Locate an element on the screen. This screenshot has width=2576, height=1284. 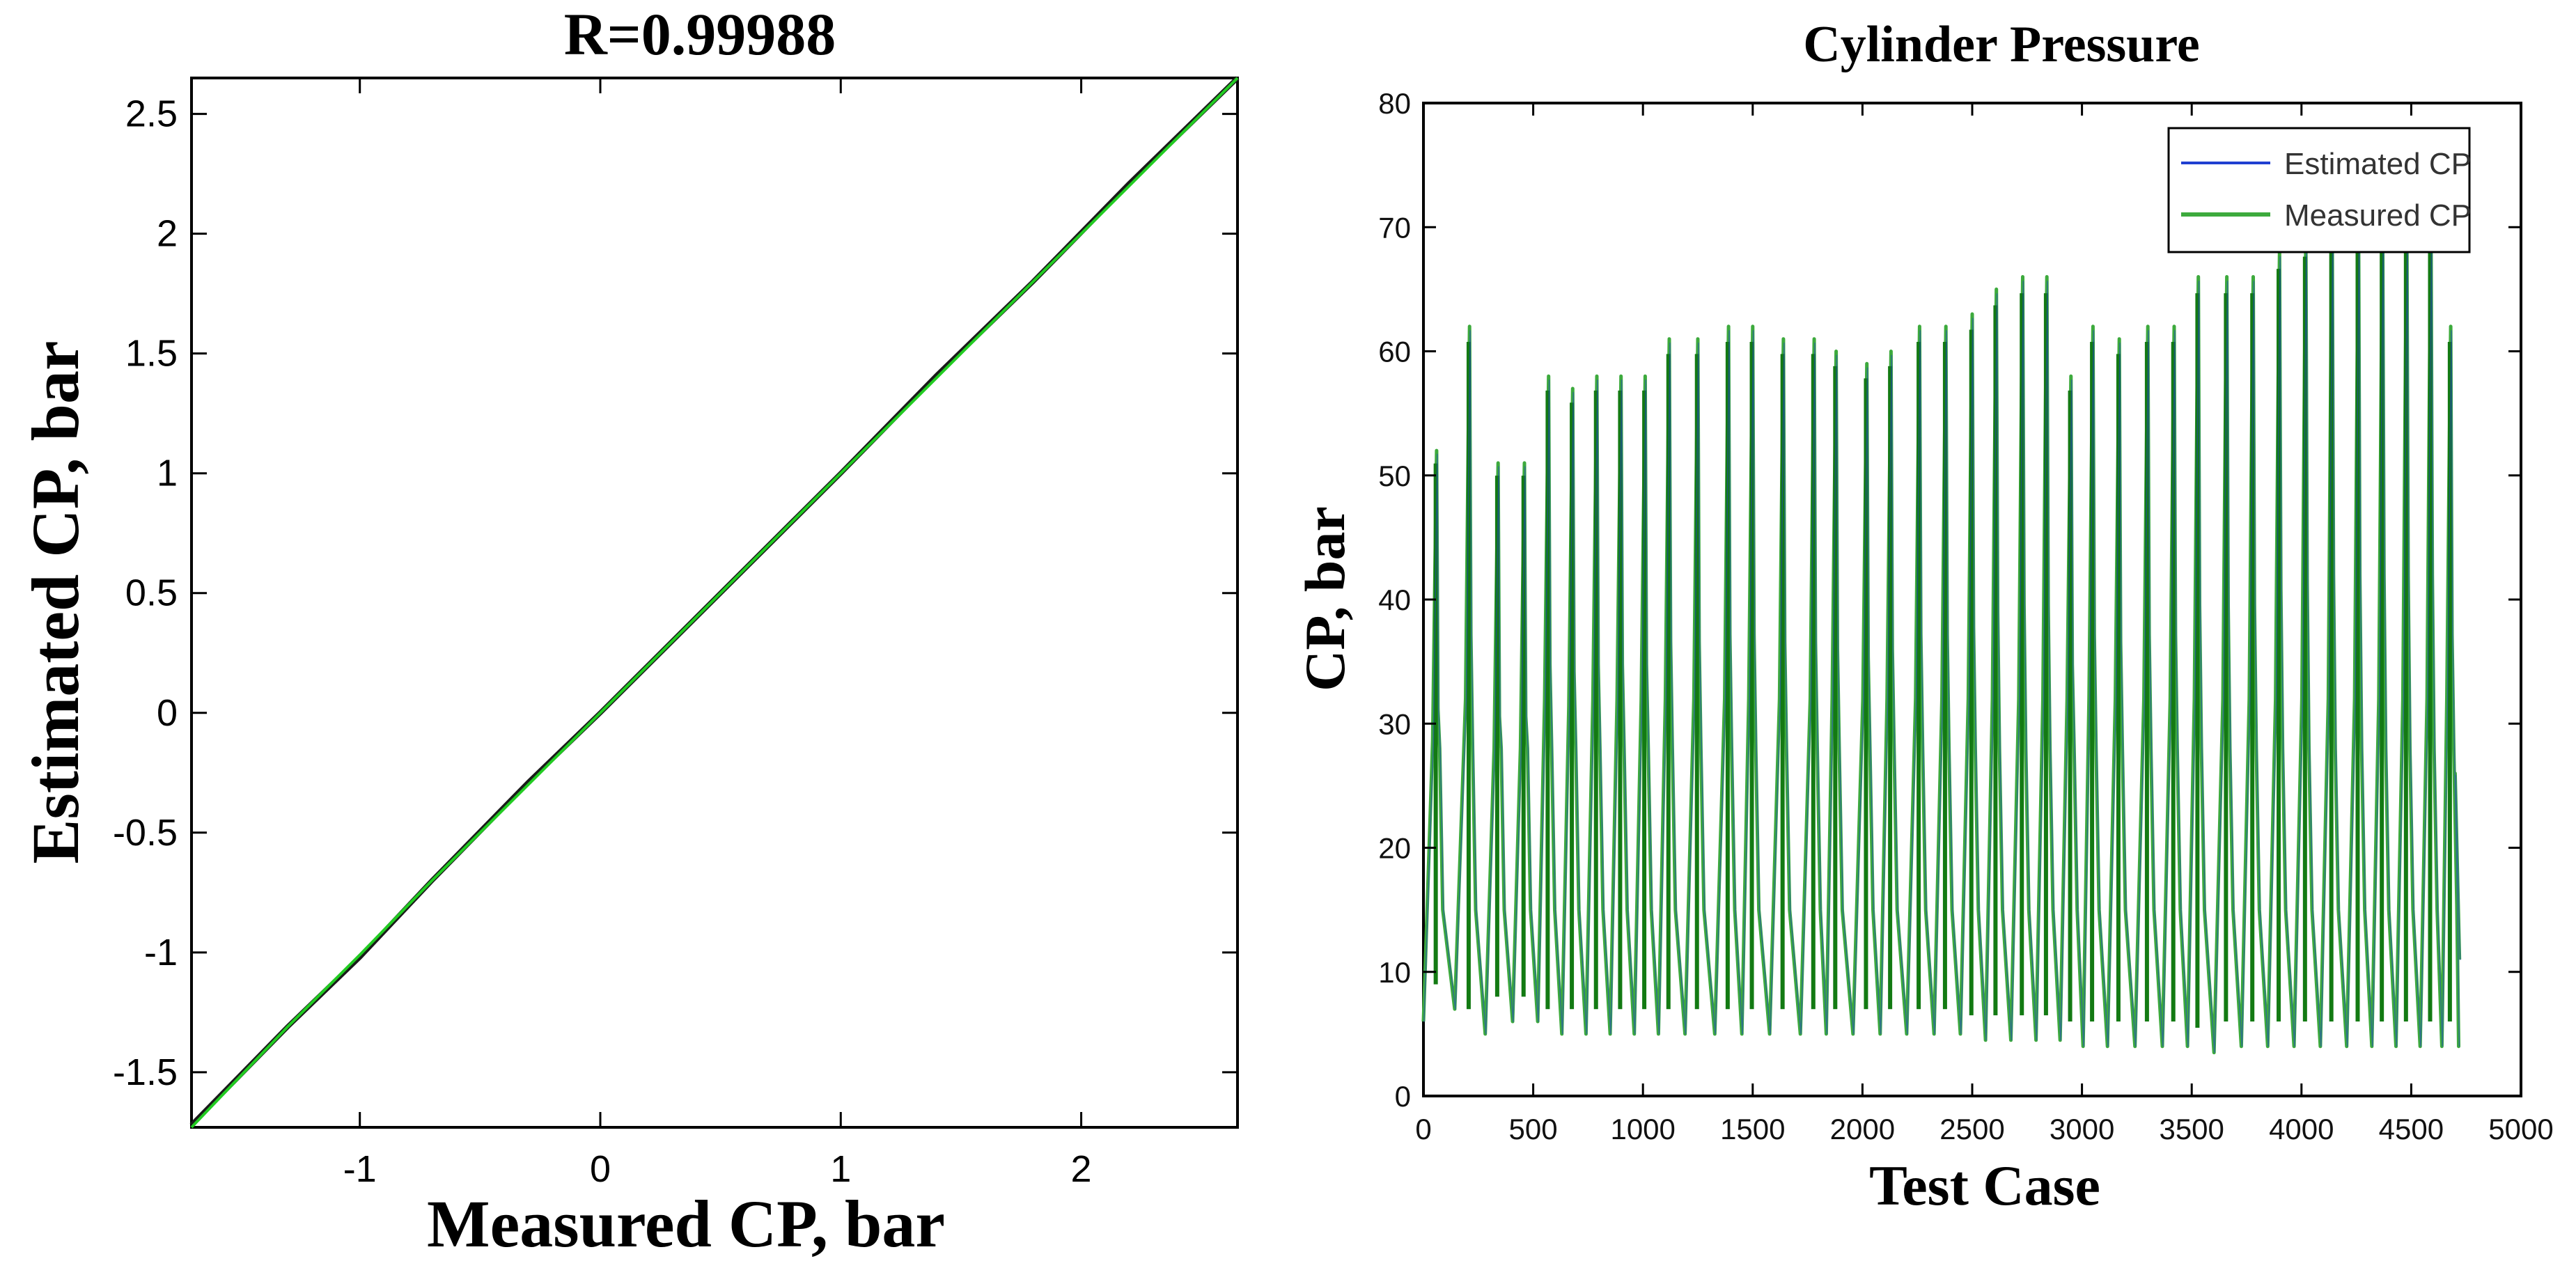
cylinder-pressure-y-tick-label: 20 is located at coordinates (1394, 848).